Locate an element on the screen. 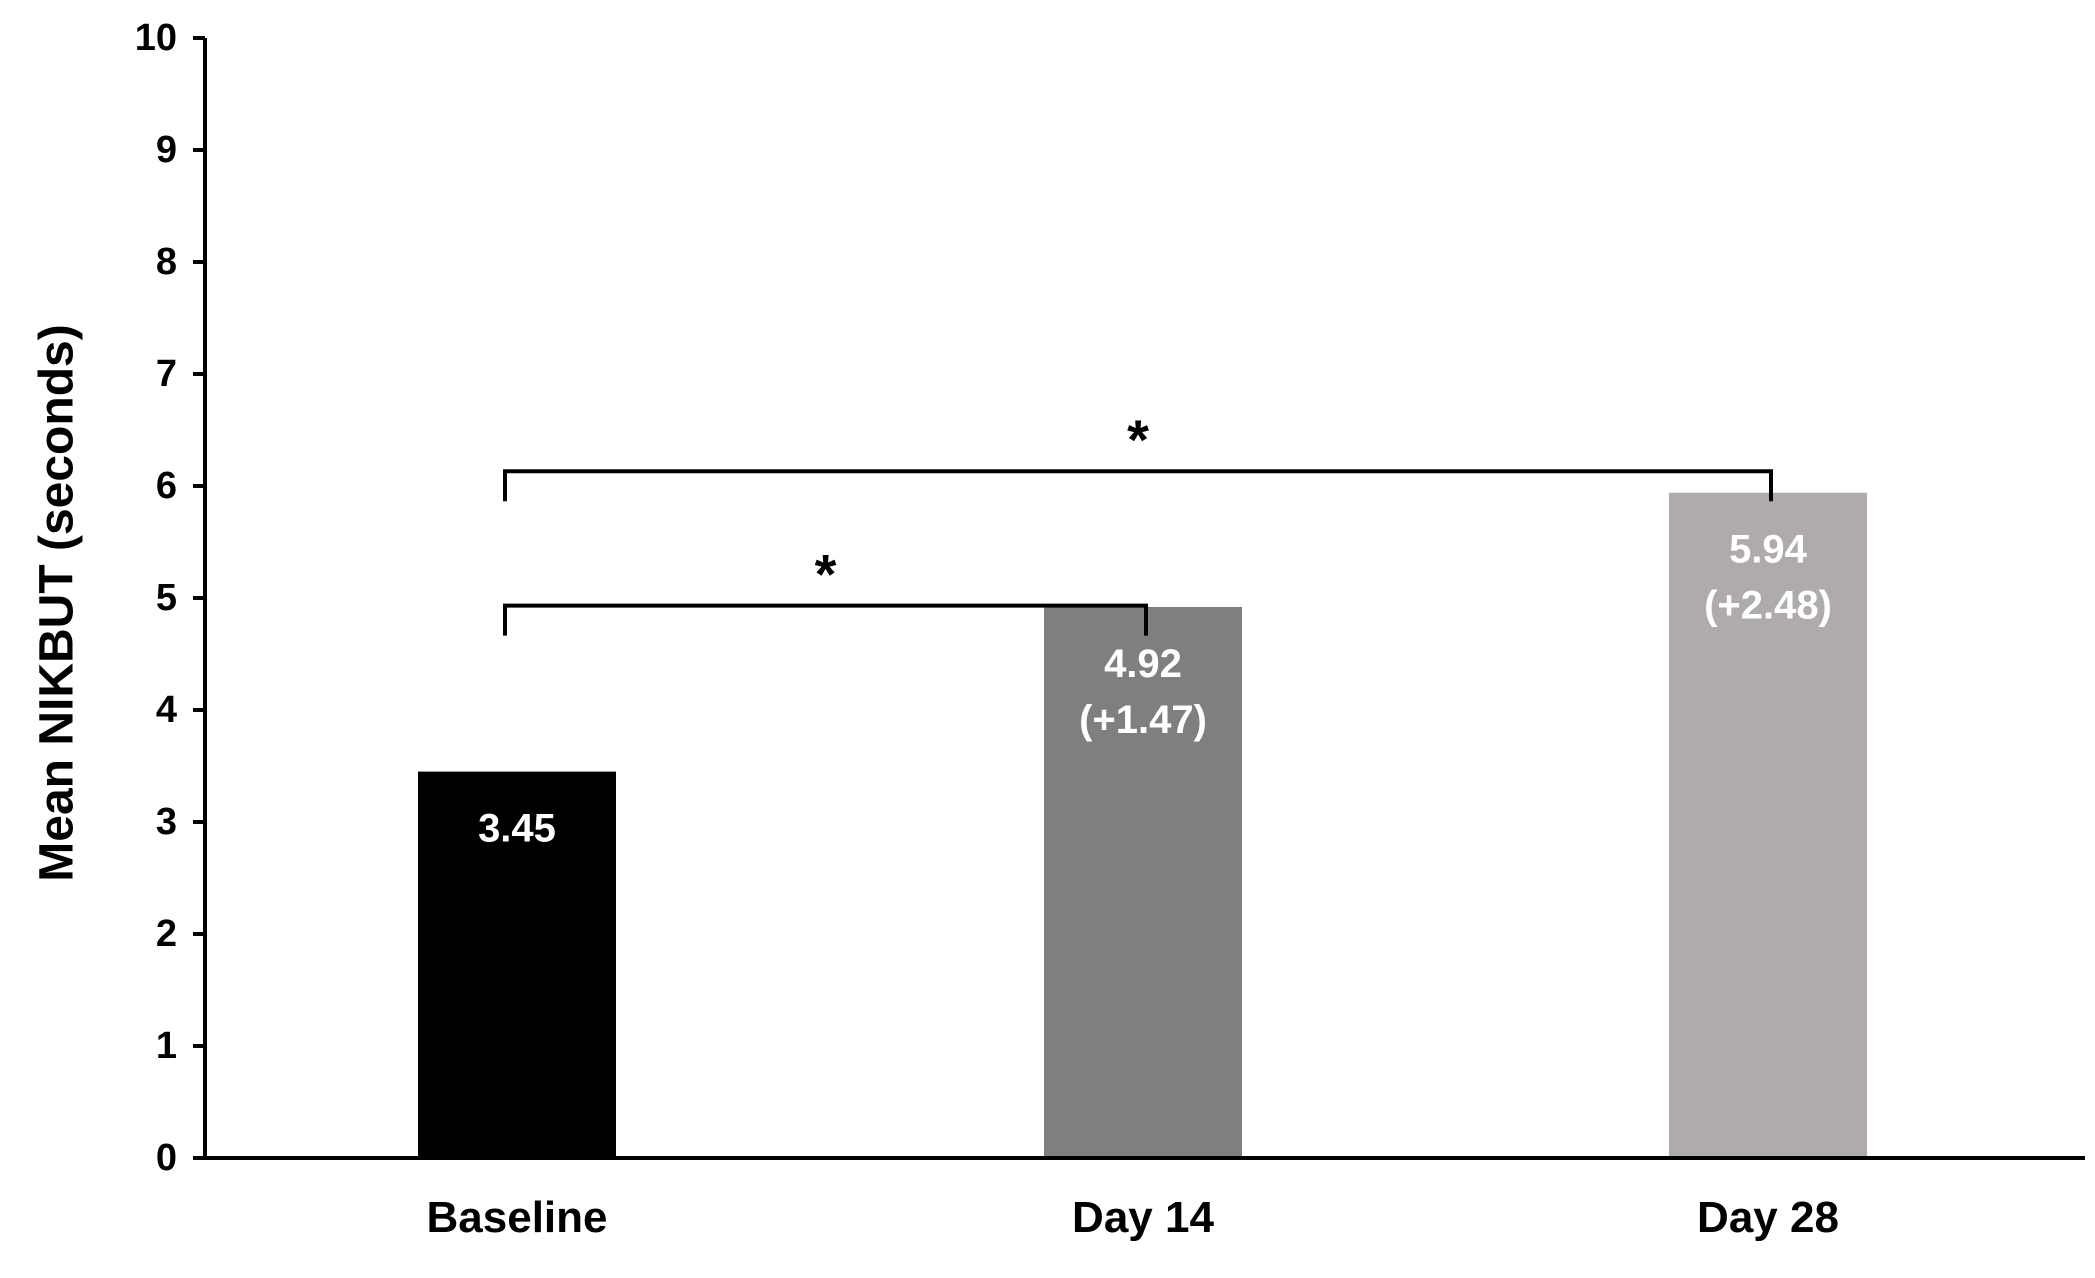  y-axis-title: Mean NIKBUT (seconds) is located at coordinates (57, 602).